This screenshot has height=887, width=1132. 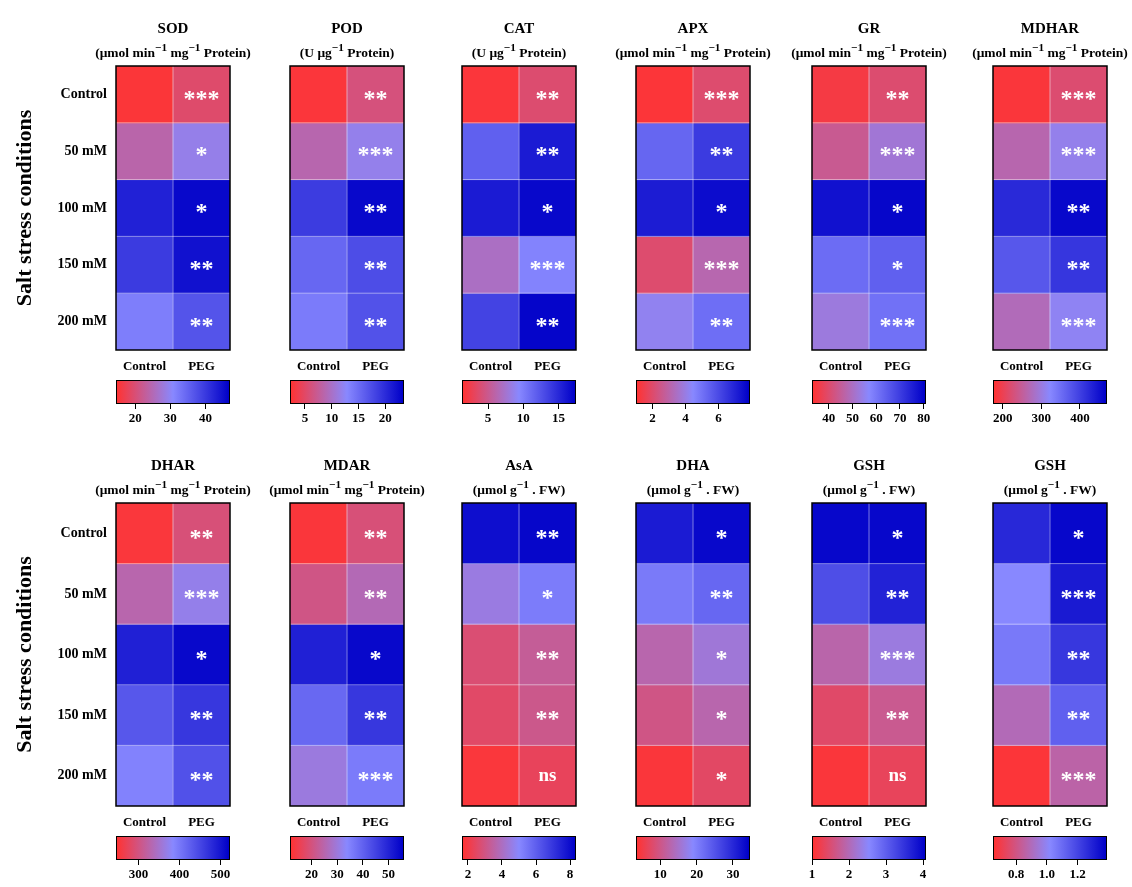 What do you see at coordinates (718, 418) in the screenshot?
I see `color-bar-label: 6` at bounding box center [718, 418].